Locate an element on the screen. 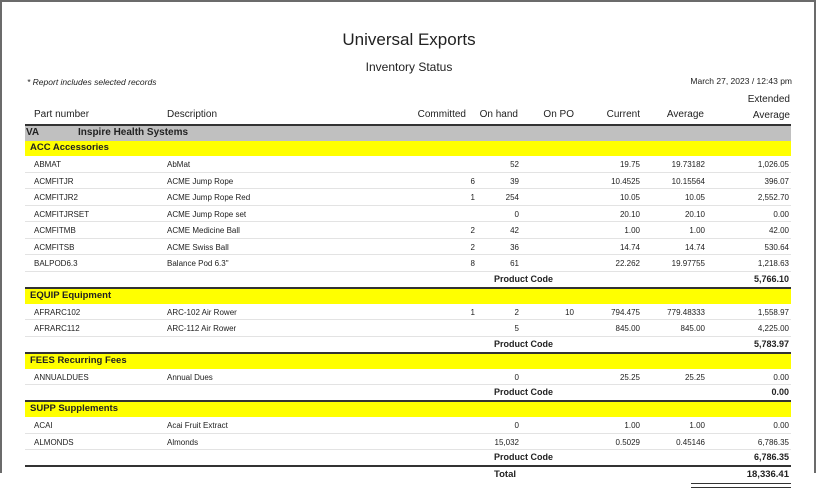 The height and width of the screenshot is (488, 818). extended-average: 1,218.63 is located at coordinates (773, 263).